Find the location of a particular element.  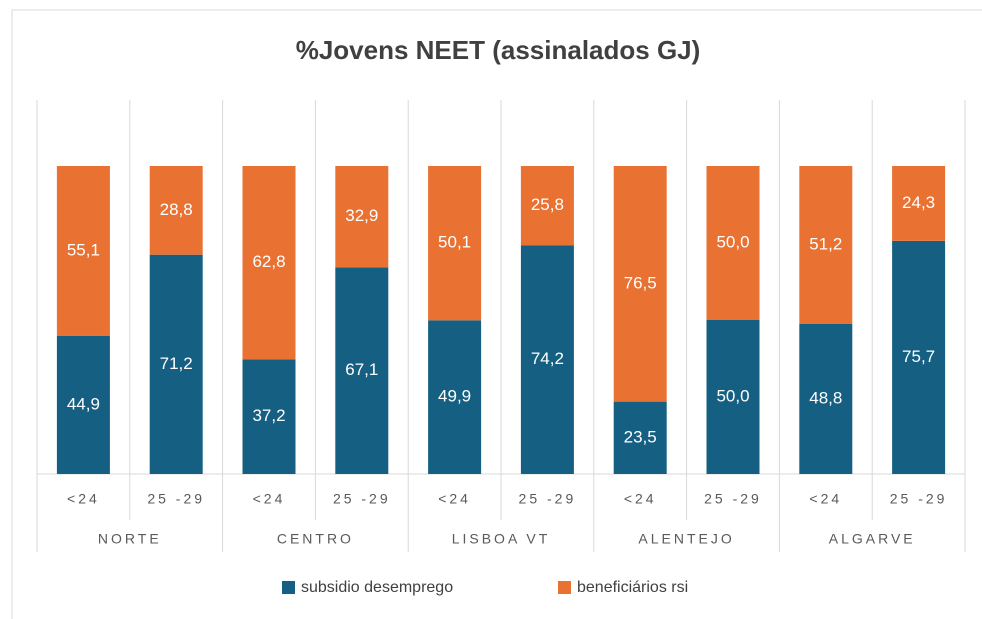

data-label: 51,2 is located at coordinates (825, 243).